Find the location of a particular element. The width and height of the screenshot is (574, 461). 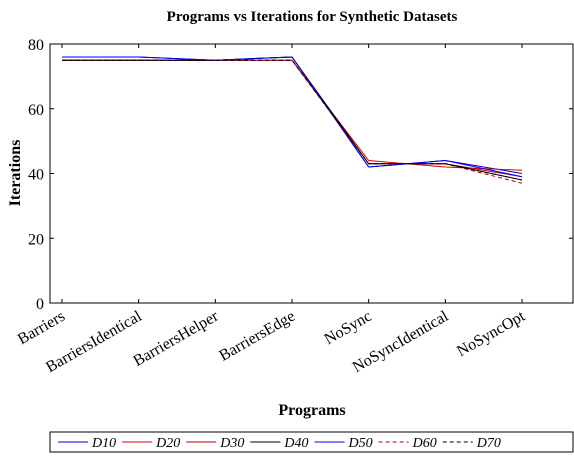

legend-label: D40 is located at coordinates (295, 443).